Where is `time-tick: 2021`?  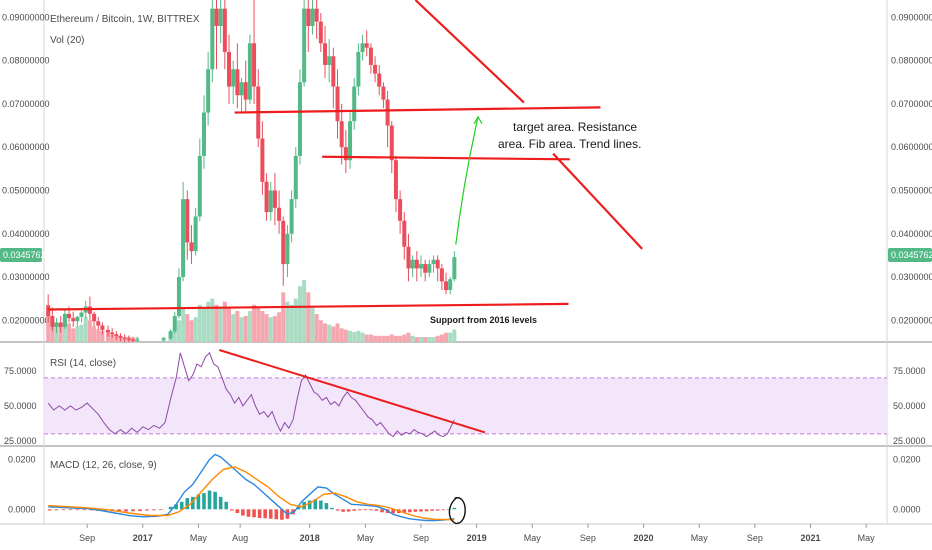
time-tick: 2021 is located at coordinates (810, 538).